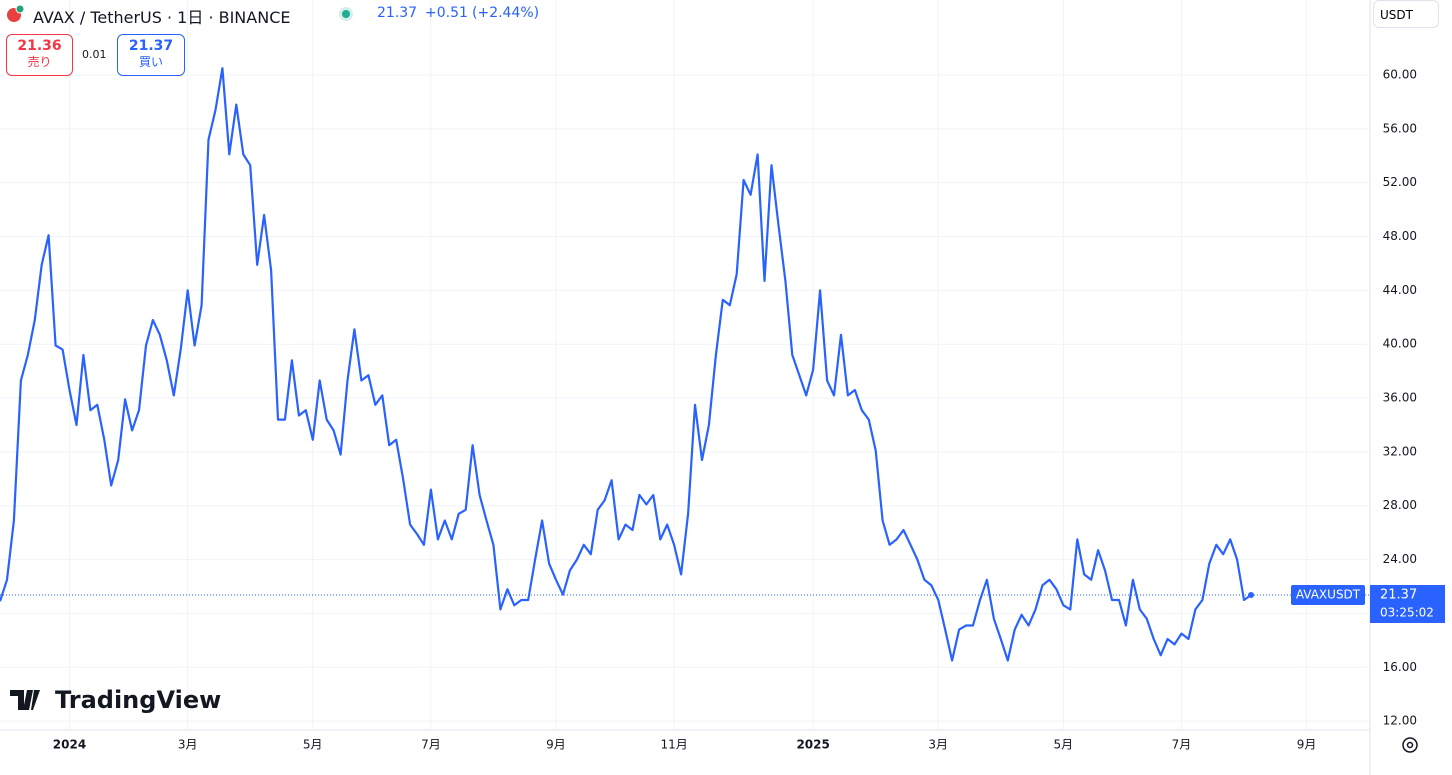 This screenshot has width=1452, height=775. I want to click on symbol-label: AVAXUSDT, so click(1328, 594).